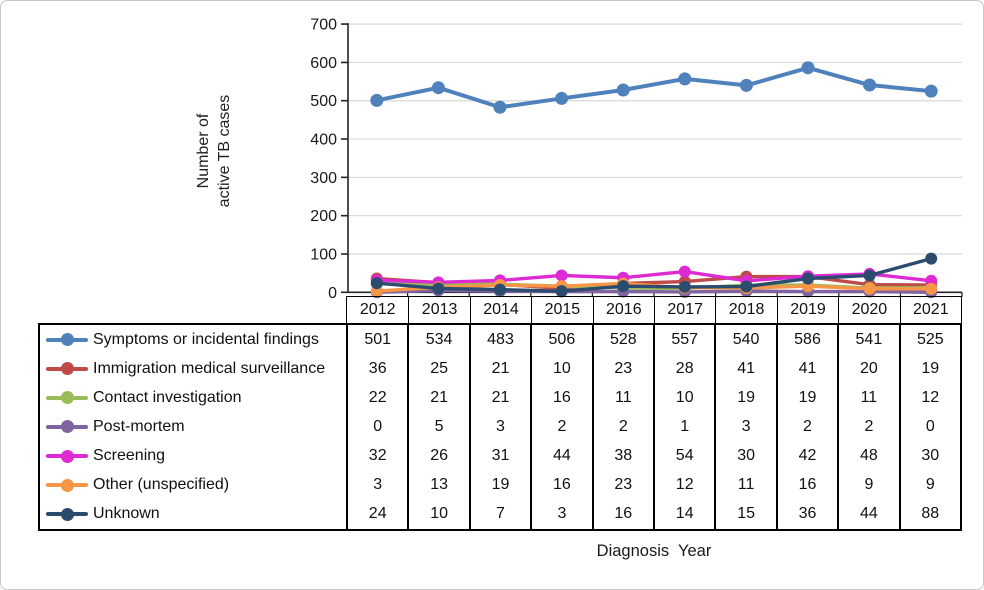 This screenshot has height=590, width=984. What do you see at coordinates (683, 340) in the screenshot?
I see `table-cell-symptoms-or-incidental-findings-2017: 557` at bounding box center [683, 340].